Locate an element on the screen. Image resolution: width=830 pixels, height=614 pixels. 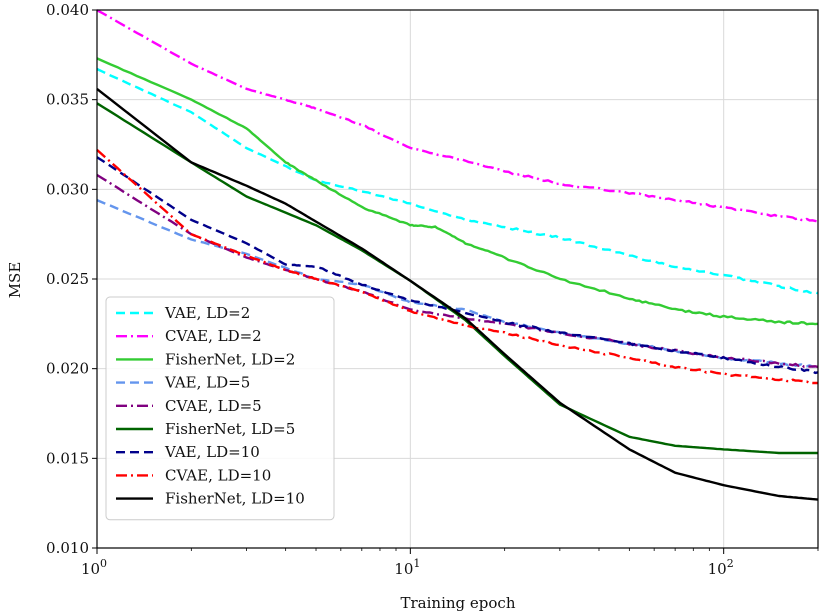
x-tick-label: 10¹ is located at coordinates (407, 567).